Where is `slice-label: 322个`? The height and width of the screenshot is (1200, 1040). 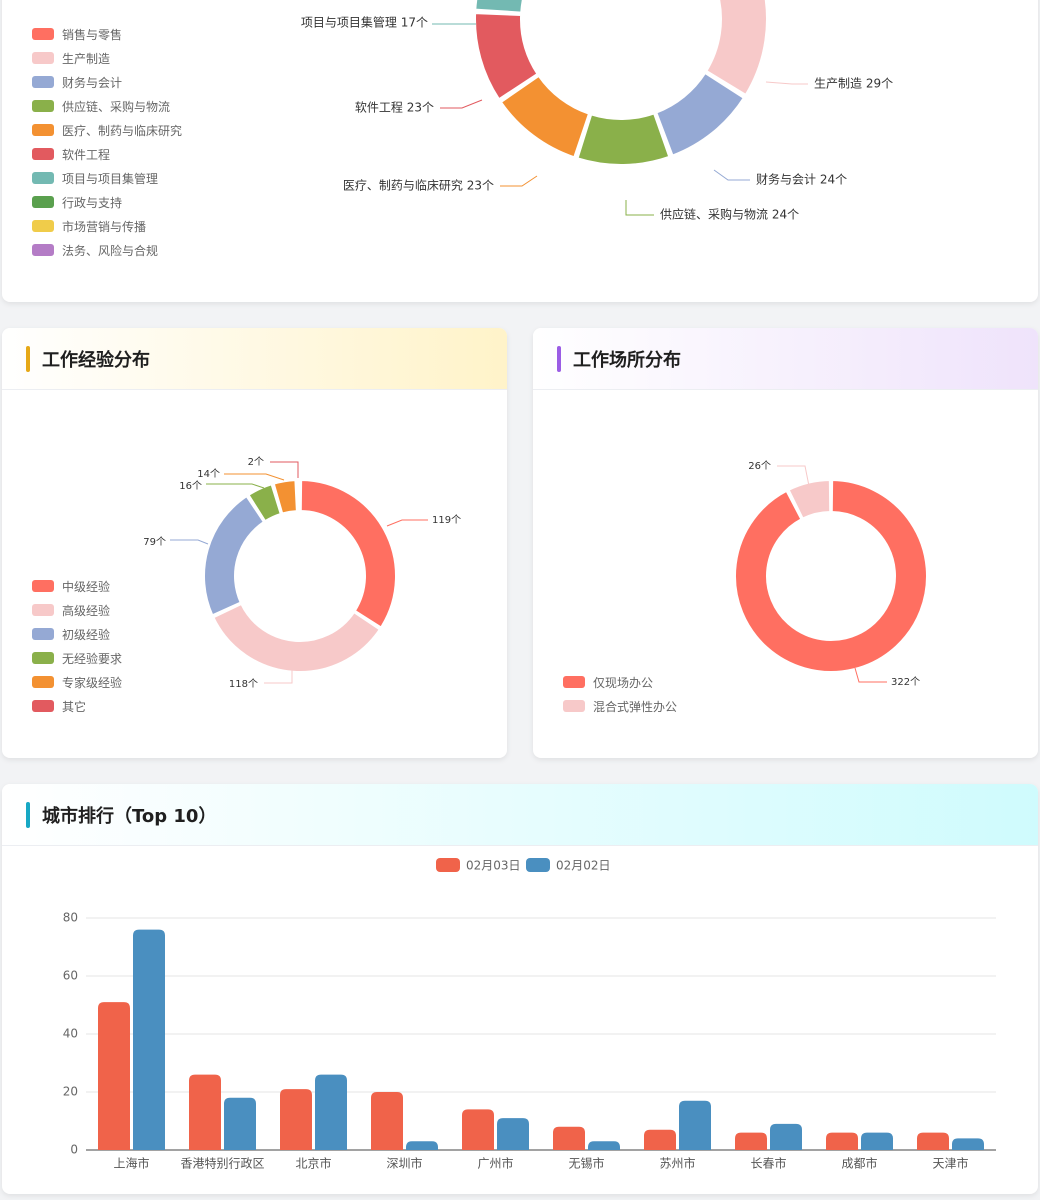
slice-label: 322个 is located at coordinates (905, 682).